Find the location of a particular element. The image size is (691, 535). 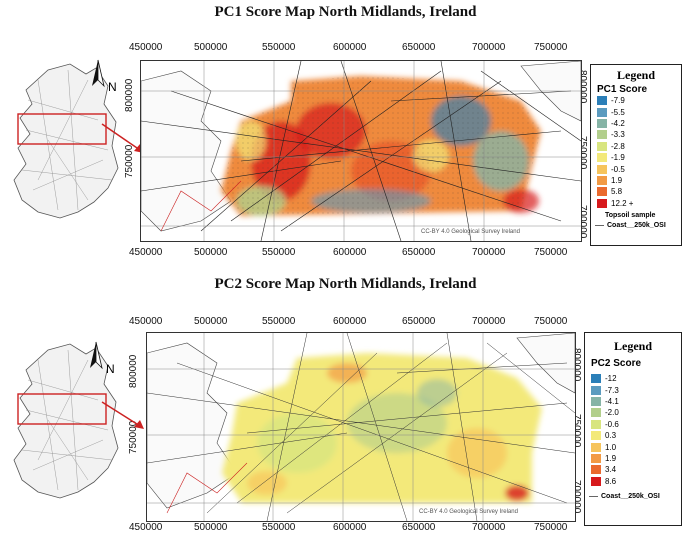

zoom-arrow-icon is located at coordinates (122, 415).